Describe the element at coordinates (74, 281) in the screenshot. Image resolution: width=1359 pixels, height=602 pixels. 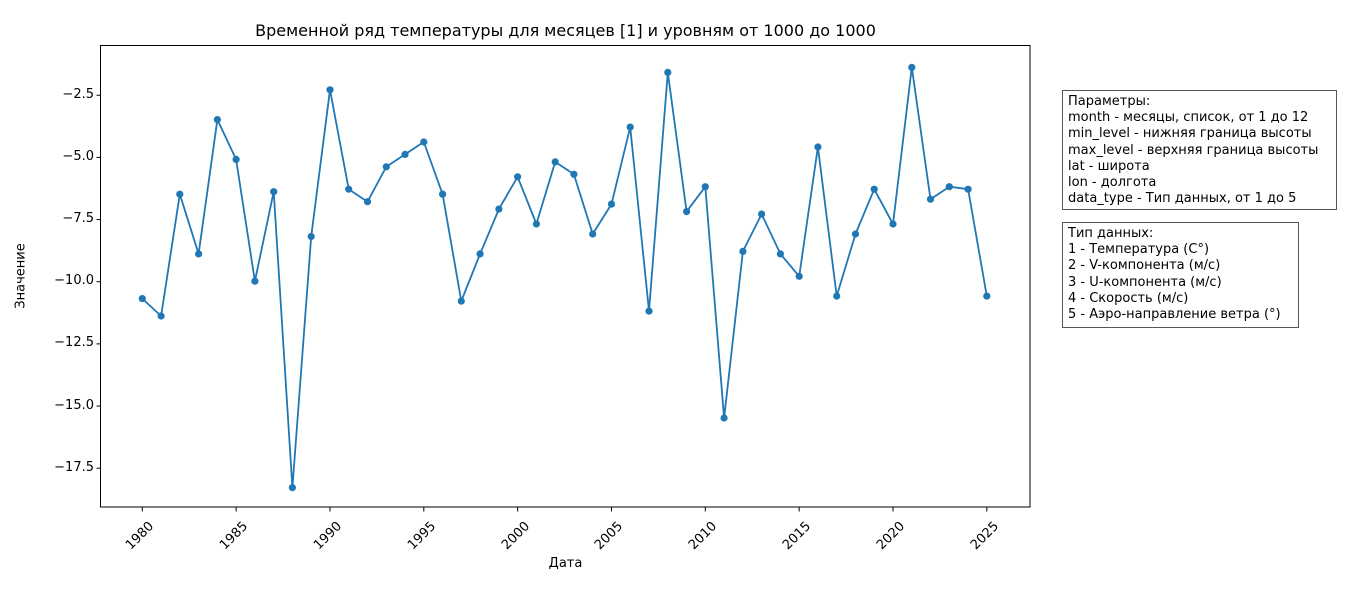
I see `y-tick-label: −10.0` at that location.